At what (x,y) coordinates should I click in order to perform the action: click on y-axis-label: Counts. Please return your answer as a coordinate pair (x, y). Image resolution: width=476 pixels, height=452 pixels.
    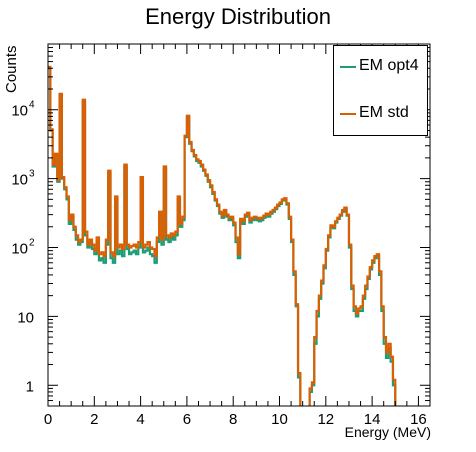
    Looking at the image, I should click on (11, 69).